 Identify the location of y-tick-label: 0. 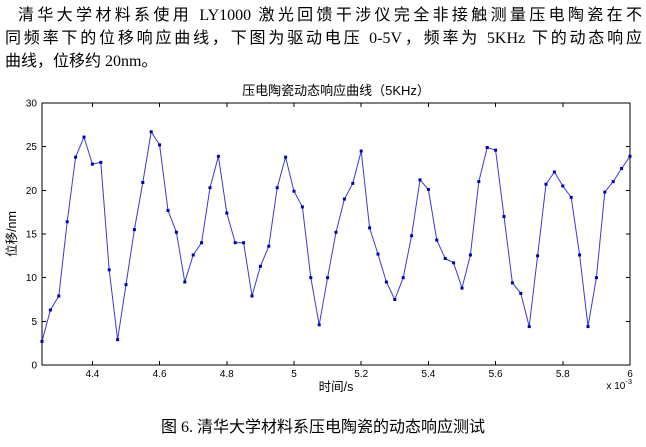
(34, 366).